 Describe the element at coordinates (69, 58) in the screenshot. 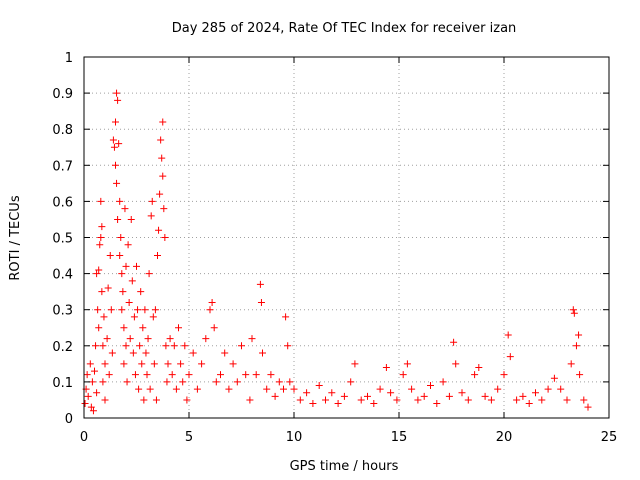

I see `y-tick-label: 1` at that location.